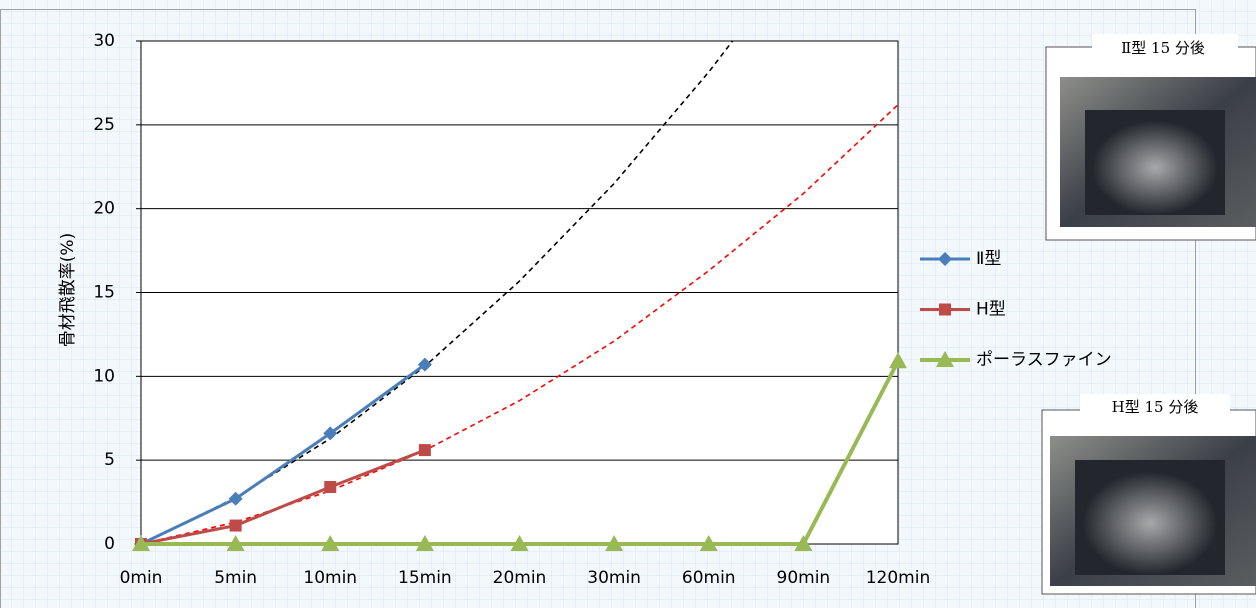  I want to click on x-tick-label: 120min, so click(898, 578).